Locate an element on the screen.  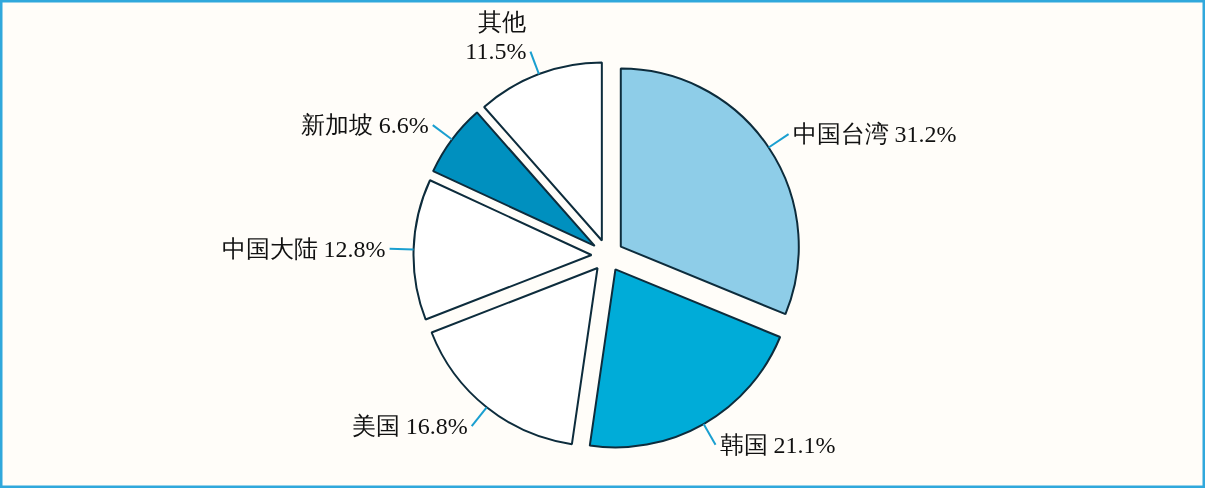
slice-label: 中国大陆 12.8% is located at coordinates (303, 248).